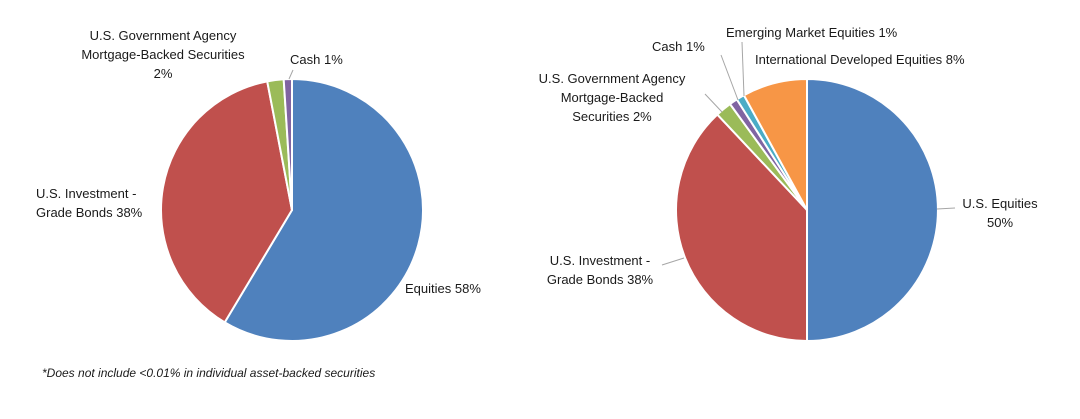 This screenshot has width=1080, height=419. I want to click on pie-slice-equities, so click(323, 210).